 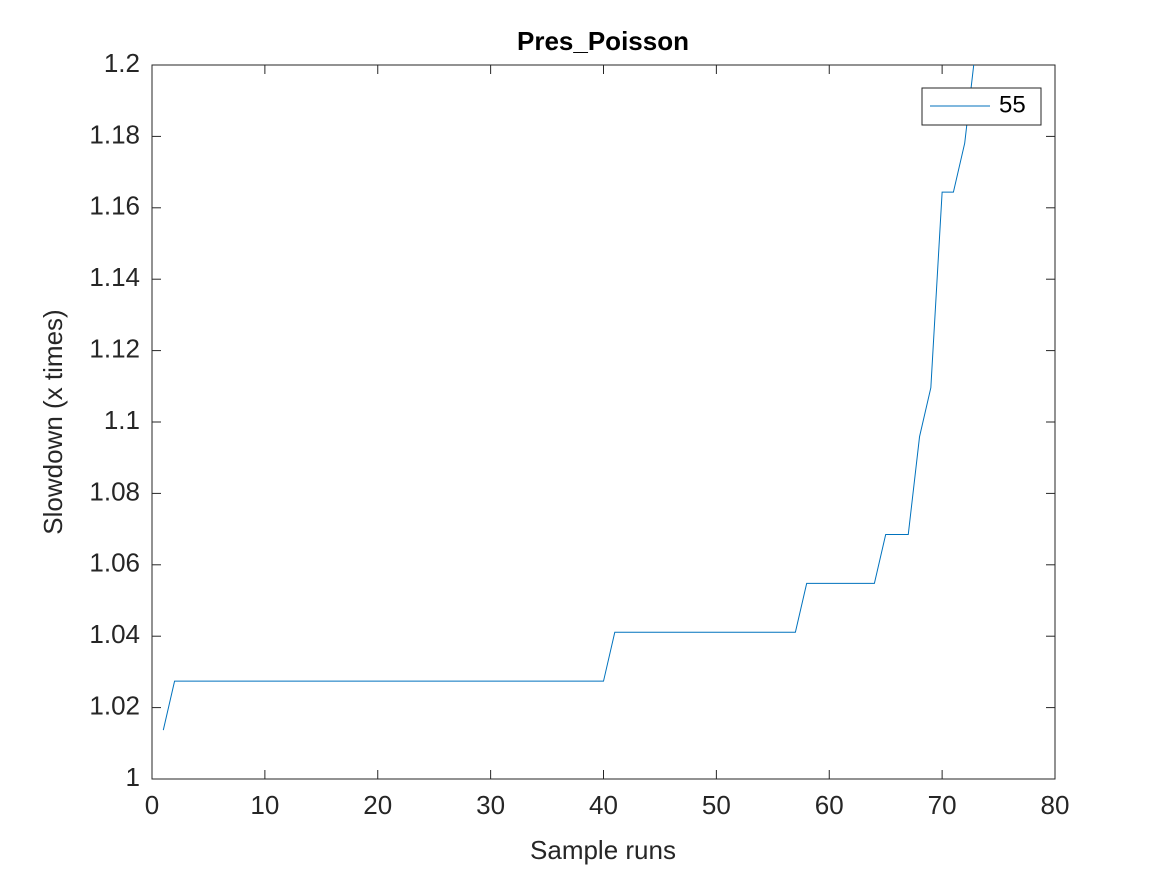 I want to click on x-tick-label: 10, so click(x=264, y=805).